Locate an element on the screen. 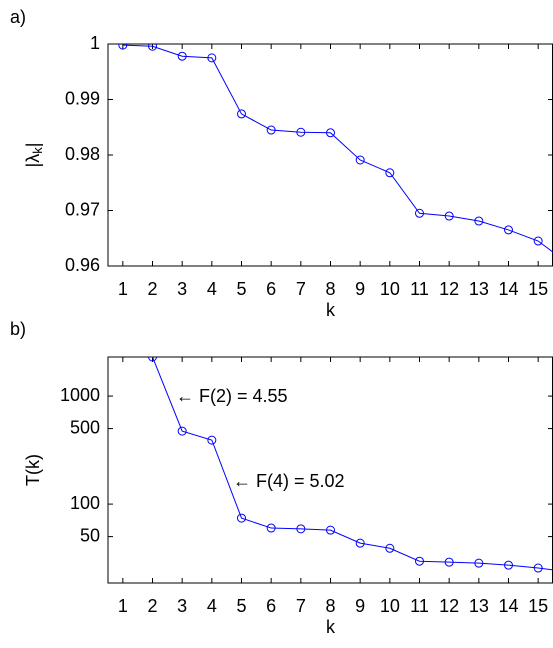 The height and width of the screenshot is (648, 553). y-tick-label: 50 is located at coordinates (90, 535).